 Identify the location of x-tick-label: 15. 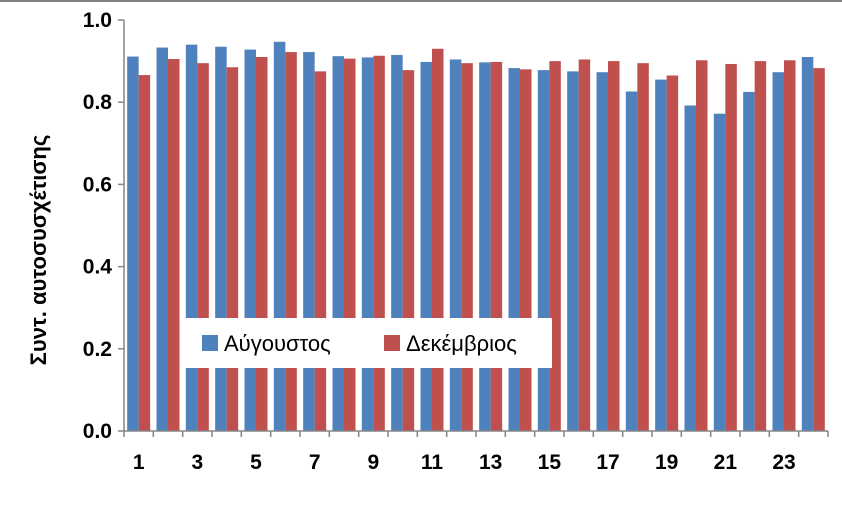
(550, 462).